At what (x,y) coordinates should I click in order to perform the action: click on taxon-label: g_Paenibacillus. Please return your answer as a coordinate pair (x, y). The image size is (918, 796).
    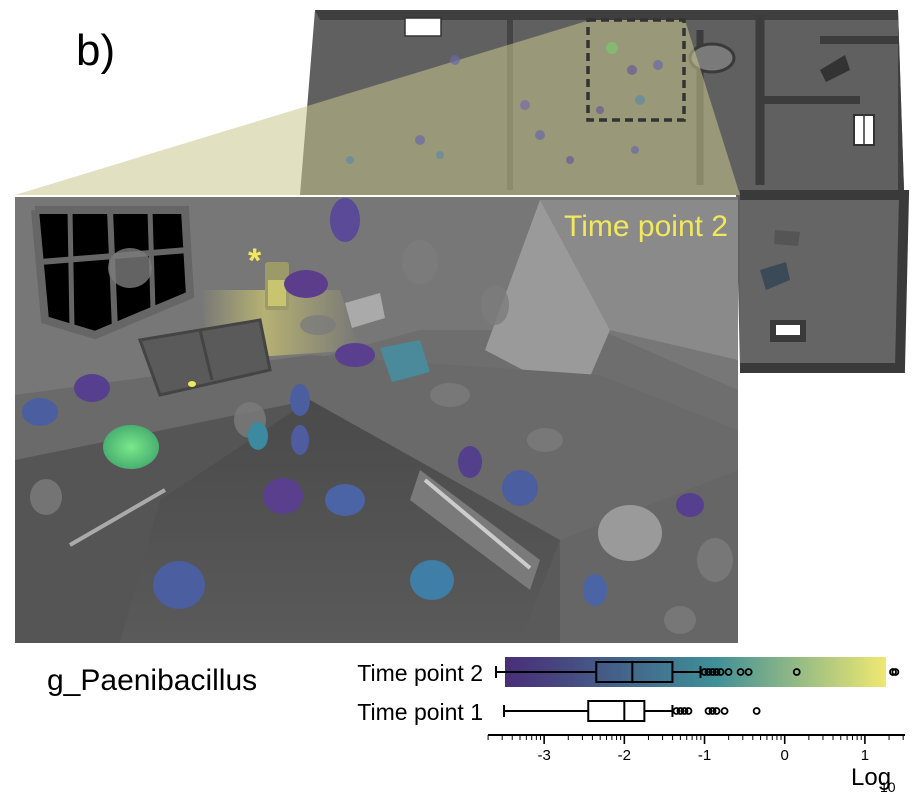
    Looking at the image, I should click on (152, 680).